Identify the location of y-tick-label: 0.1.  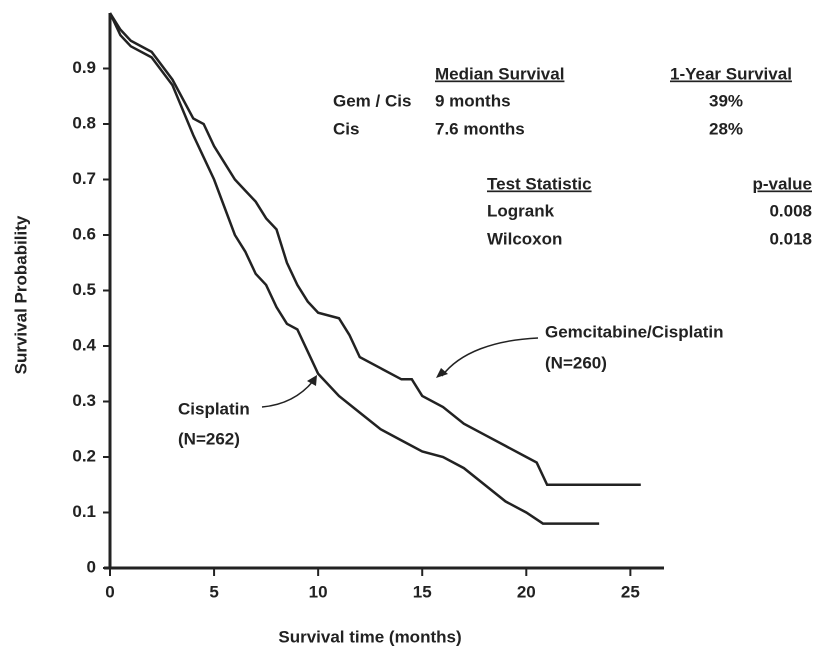
(84, 511).